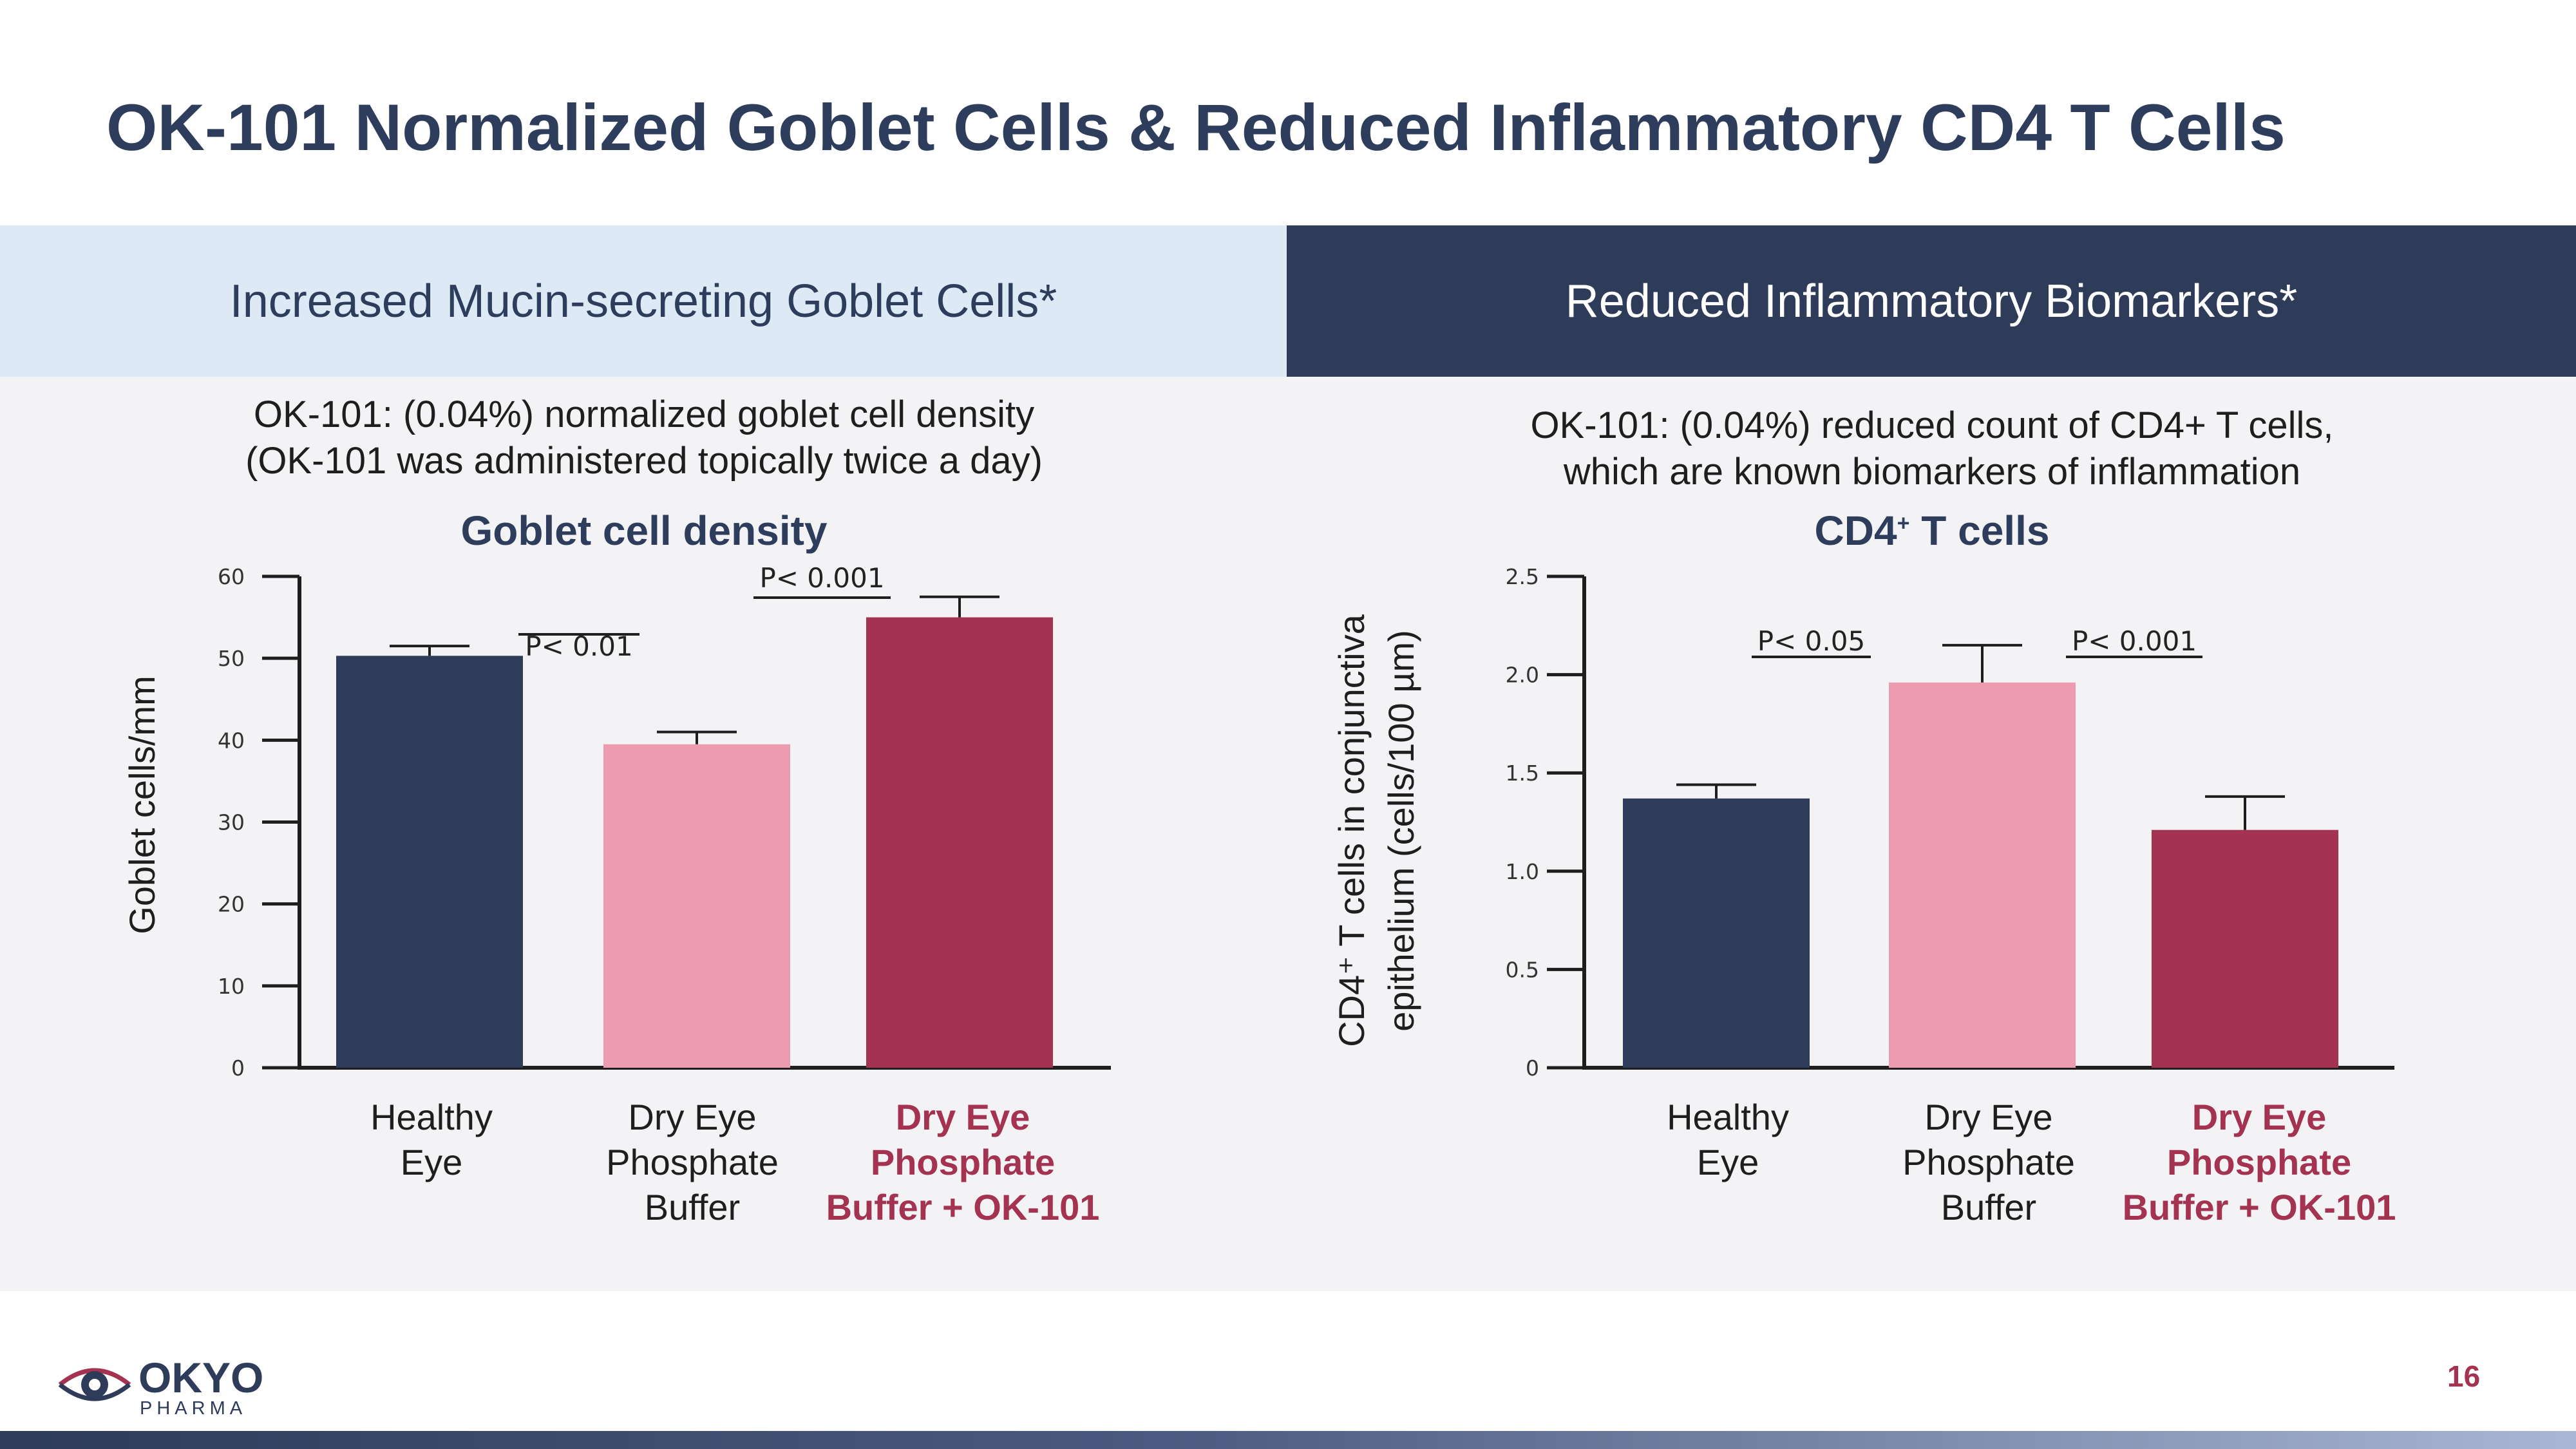 This screenshot has height=1449, width=2576. What do you see at coordinates (578, 646) in the screenshot?
I see `goblet-p-label-0: P< 0.01` at bounding box center [578, 646].